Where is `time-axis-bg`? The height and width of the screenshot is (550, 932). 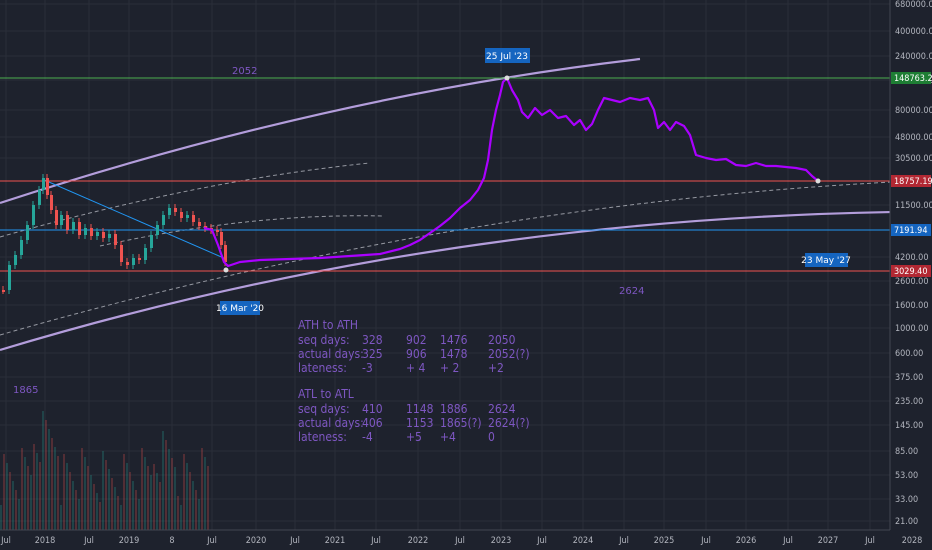 time-axis-bg is located at coordinates (445, 540).